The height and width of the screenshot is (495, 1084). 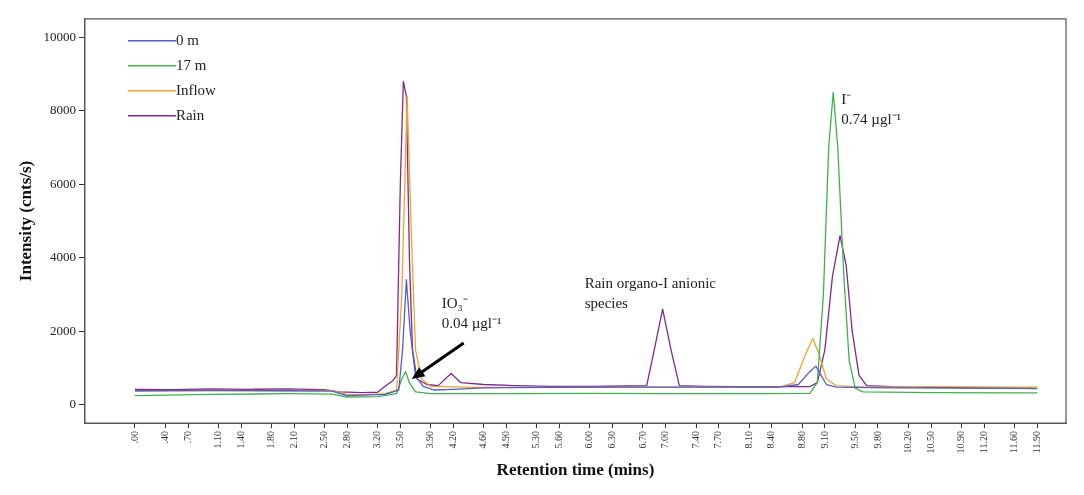 What do you see at coordinates (983, 442) in the screenshot?
I see `x-tick-label: 11.20` at bounding box center [983, 442].